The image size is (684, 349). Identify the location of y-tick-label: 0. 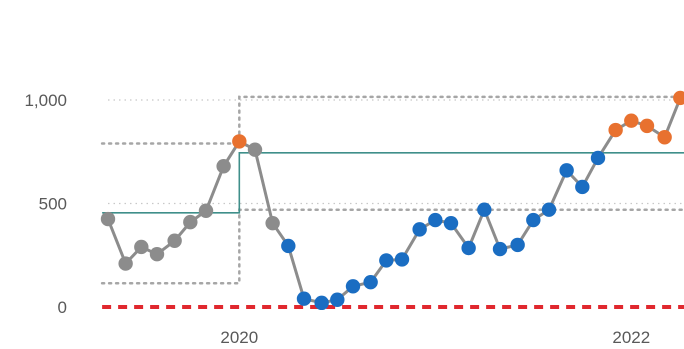
(62, 307).